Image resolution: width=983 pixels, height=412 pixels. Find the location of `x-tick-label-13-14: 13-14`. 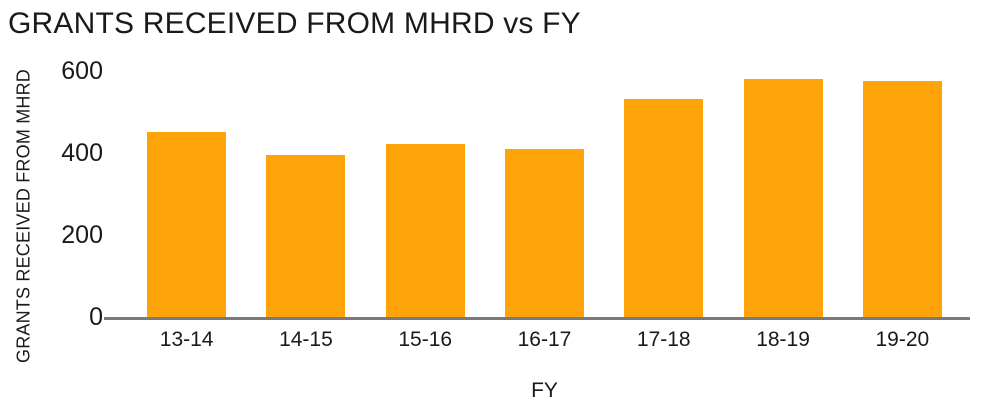

x-tick-label-13-14: 13-14 is located at coordinates (186, 339).